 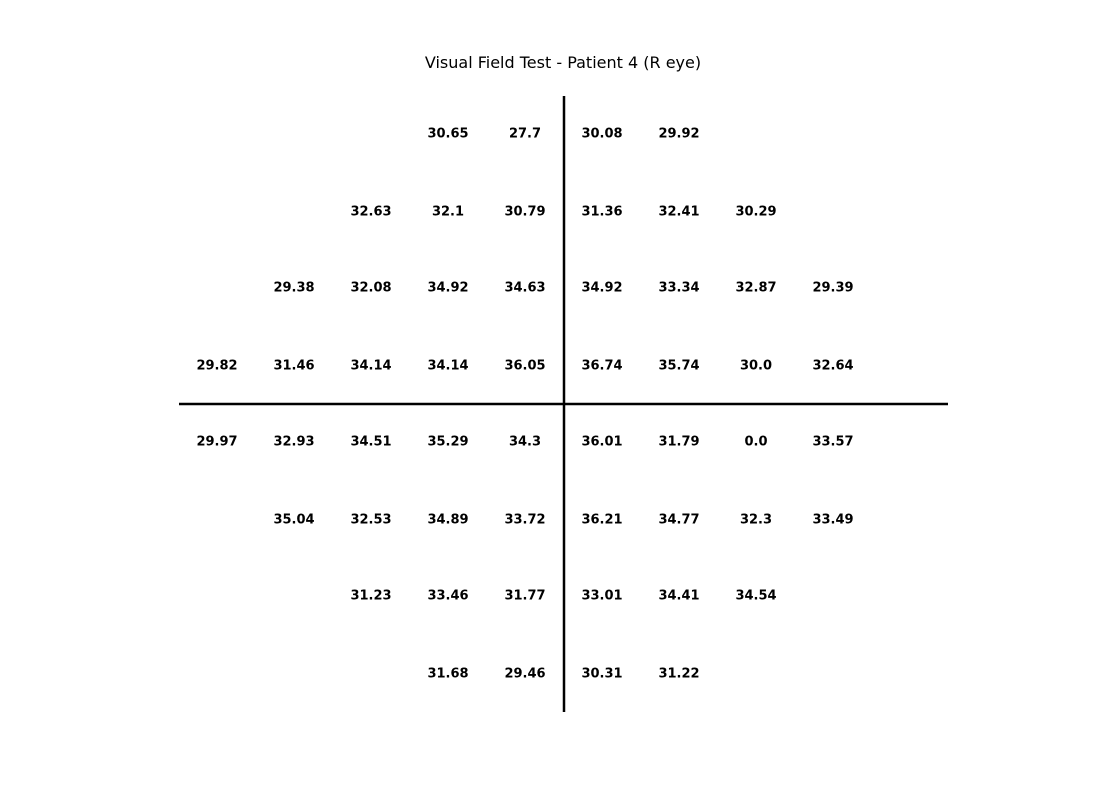 What do you see at coordinates (216, 442) in the screenshot?
I see `cell-value: 29.97` at bounding box center [216, 442].